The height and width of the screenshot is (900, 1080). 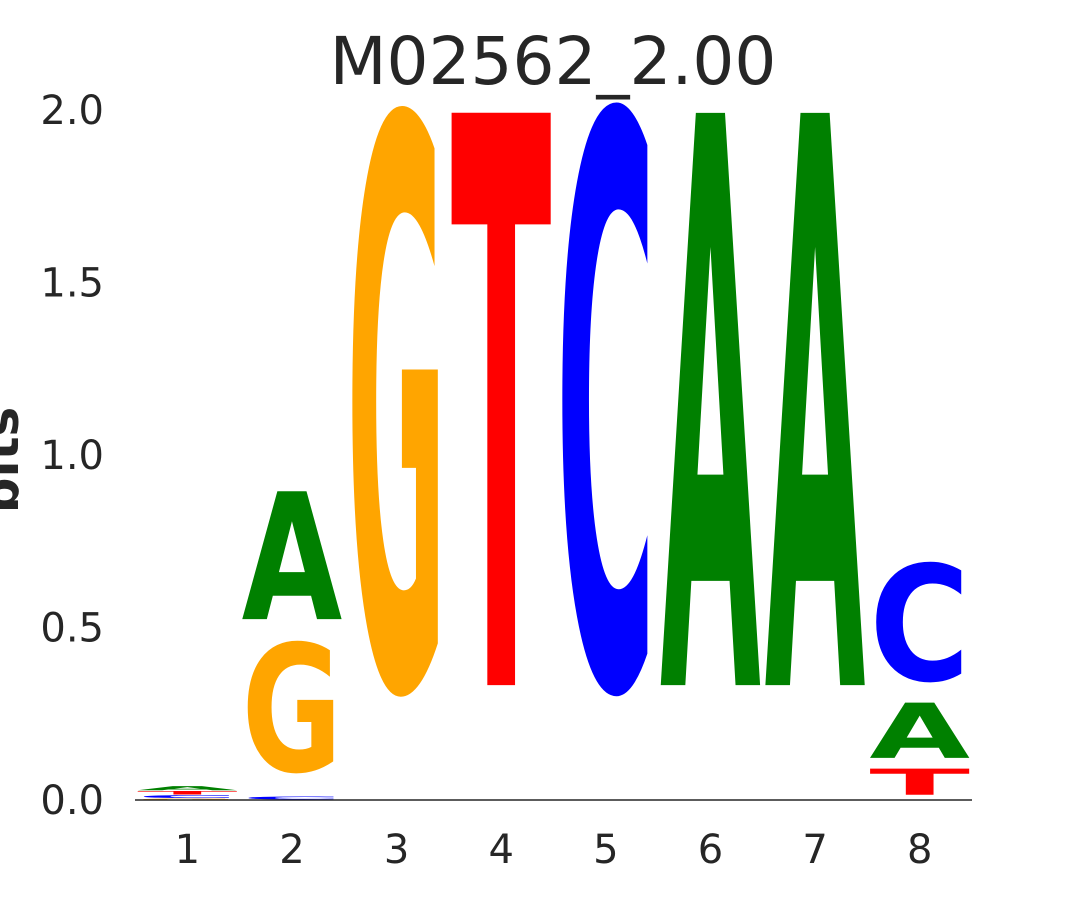 I want to click on chart-title: M02562_2.00, so click(x=553, y=61).